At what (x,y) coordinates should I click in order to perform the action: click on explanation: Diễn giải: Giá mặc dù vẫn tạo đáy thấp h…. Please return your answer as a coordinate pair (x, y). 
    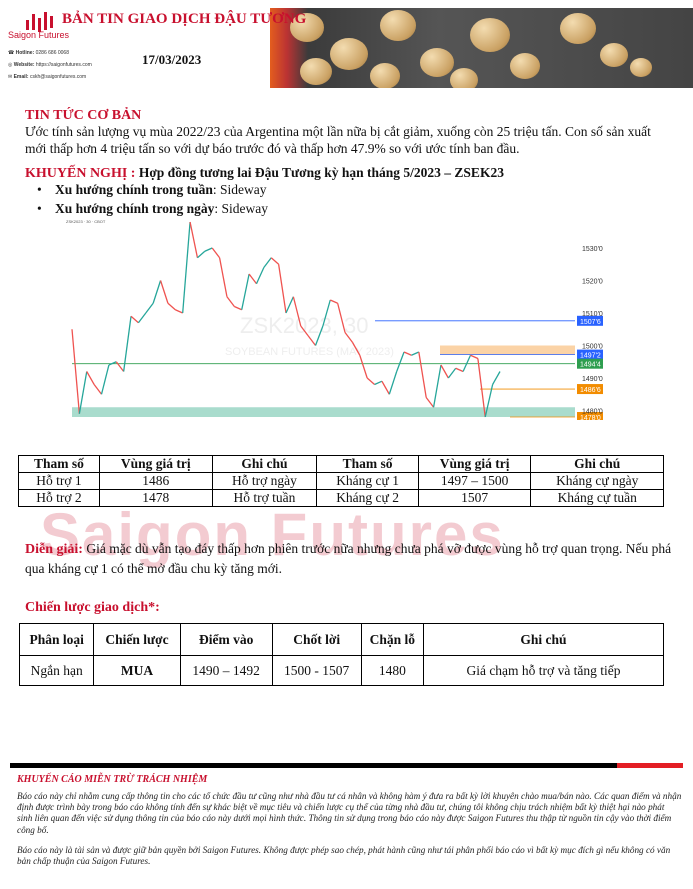
    Looking at the image, I should click on (348, 558).